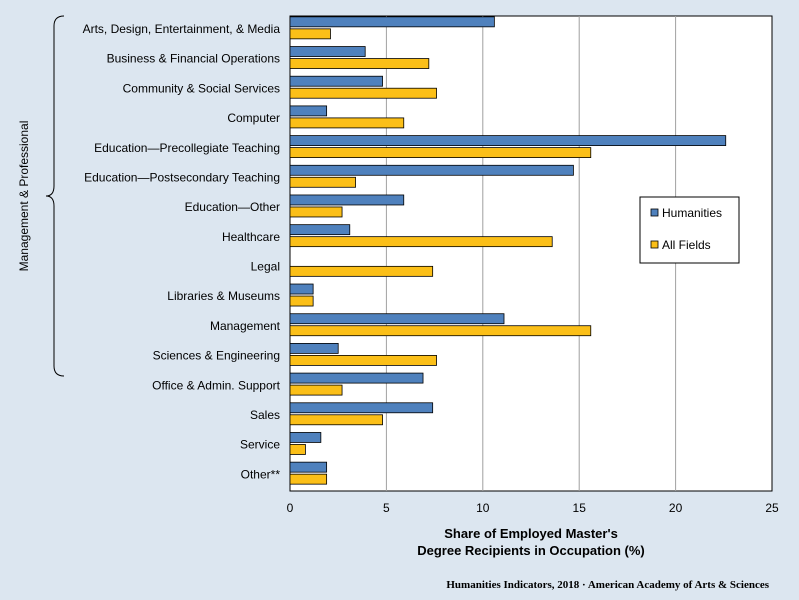  I want to click on x-tick-labels: 0 5 10 15 20 25, so click(533, 508).